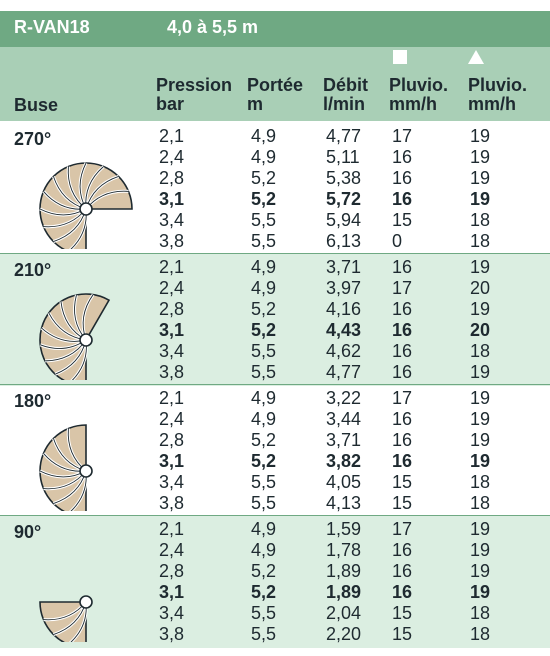  Describe the element at coordinates (344, 440) in the screenshot. I see `debit-cell: 3,71` at that location.